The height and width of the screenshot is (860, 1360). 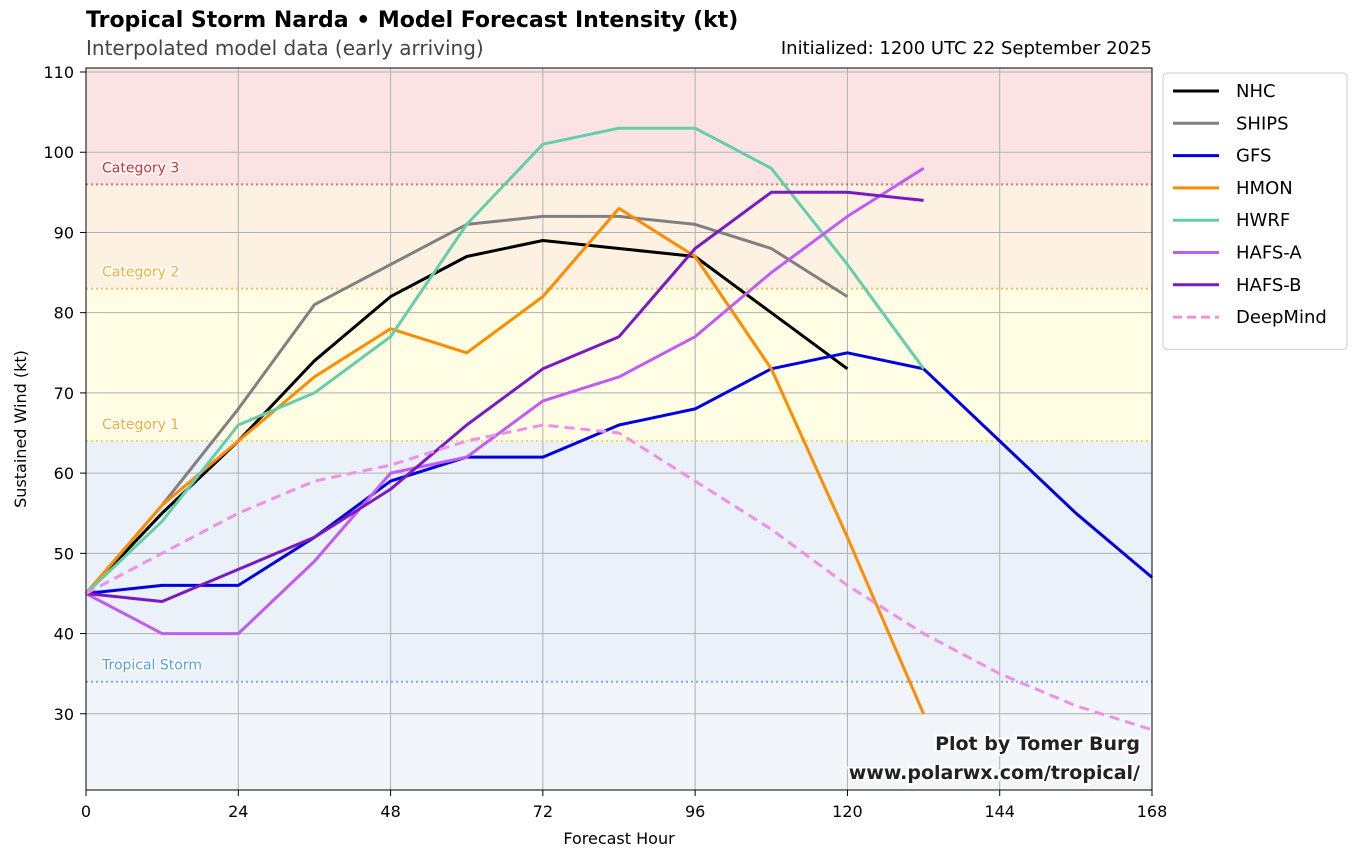 I want to click on x-tick-label: 48, so click(x=390, y=811).